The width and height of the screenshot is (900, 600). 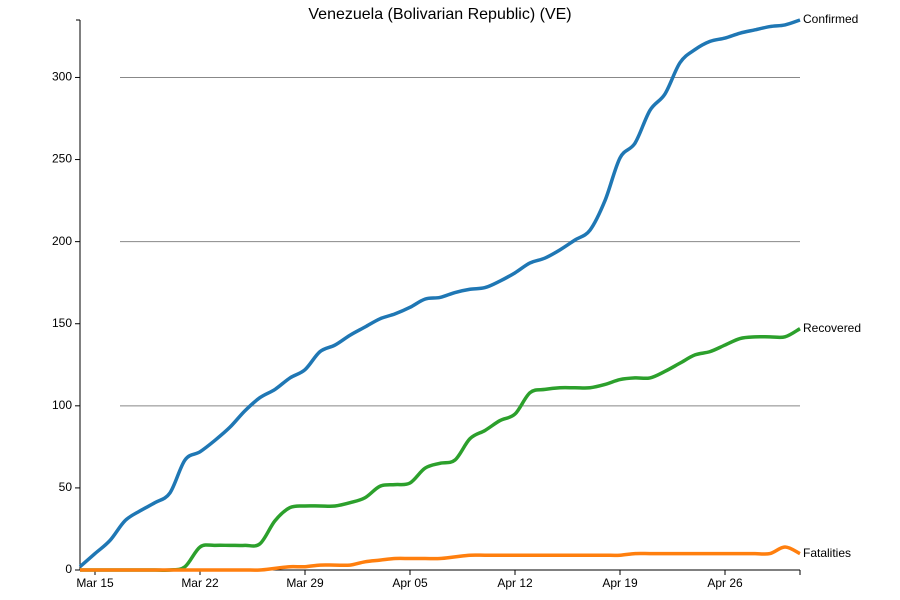 I want to click on x-tick-label: Apr 19, so click(x=620, y=583).